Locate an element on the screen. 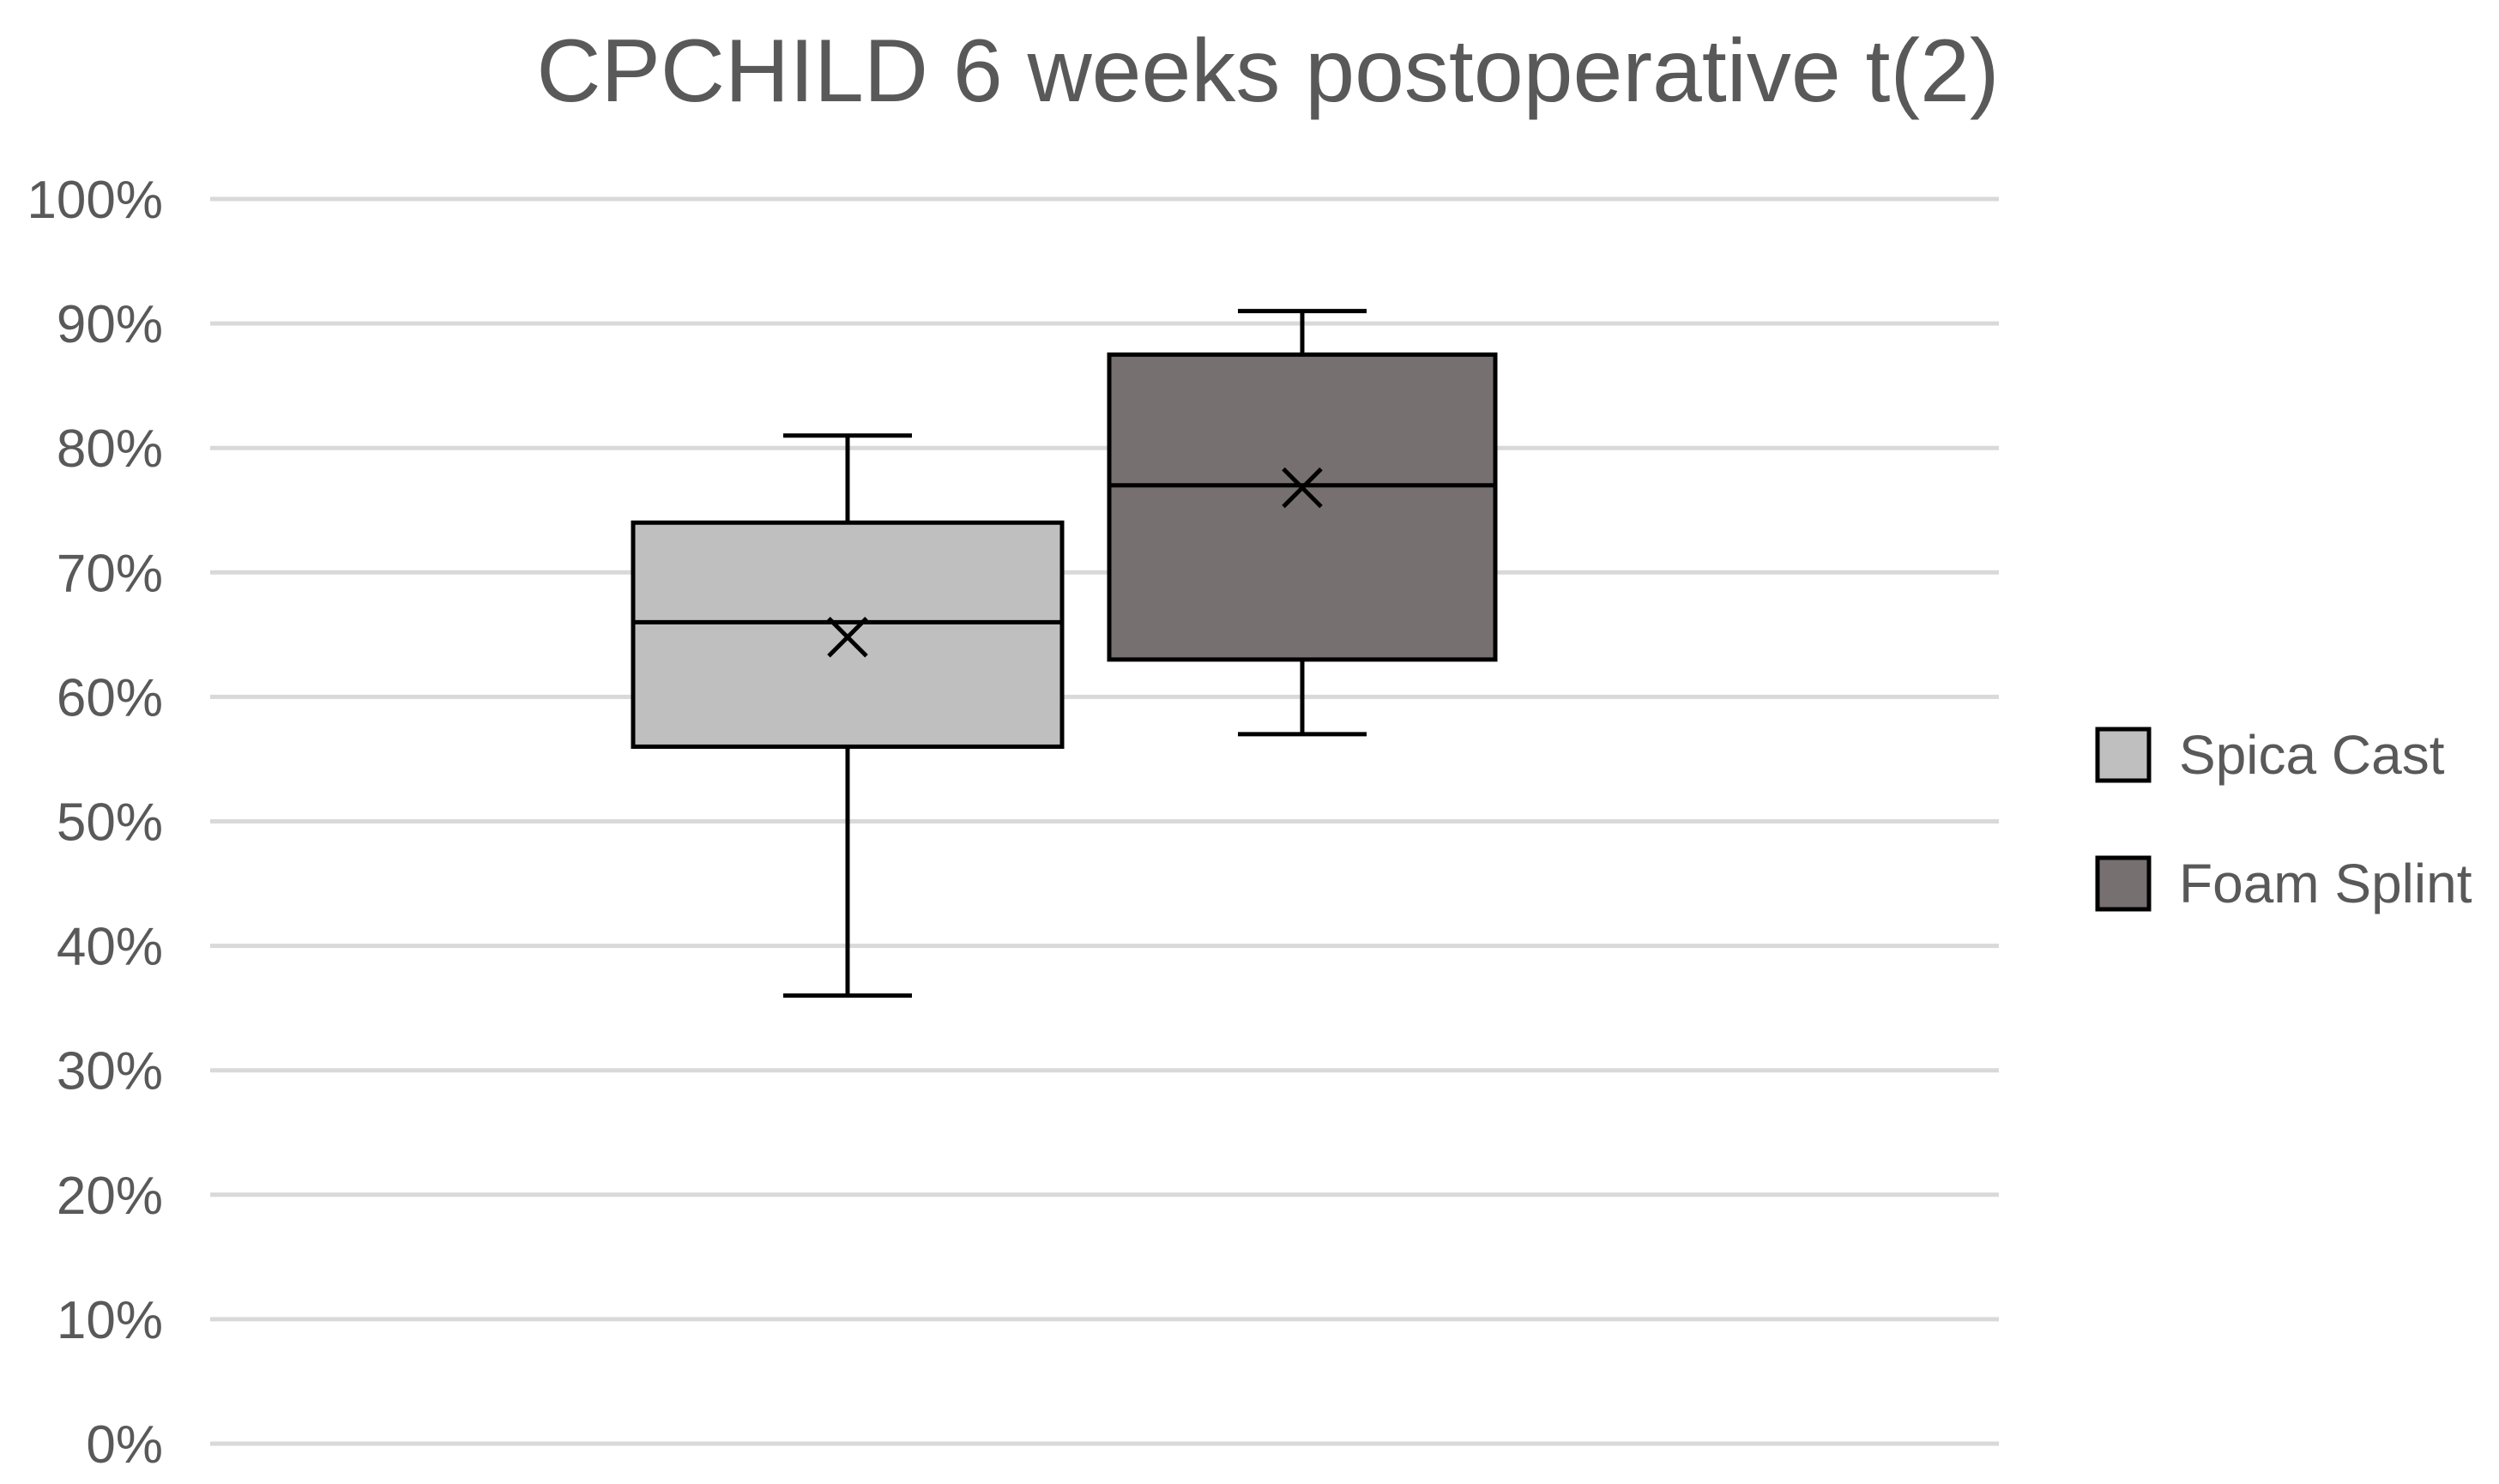 The height and width of the screenshot is (1484, 2499). y-tick-label-20: 20% is located at coordinates (110, 1196).